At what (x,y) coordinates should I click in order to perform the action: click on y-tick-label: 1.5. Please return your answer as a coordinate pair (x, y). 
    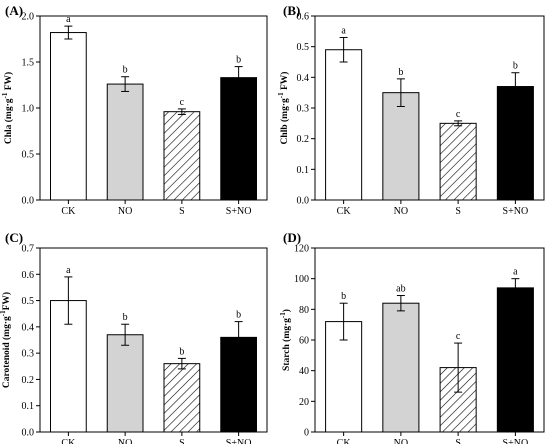
    Looking at the image, I should click on (28, 63).